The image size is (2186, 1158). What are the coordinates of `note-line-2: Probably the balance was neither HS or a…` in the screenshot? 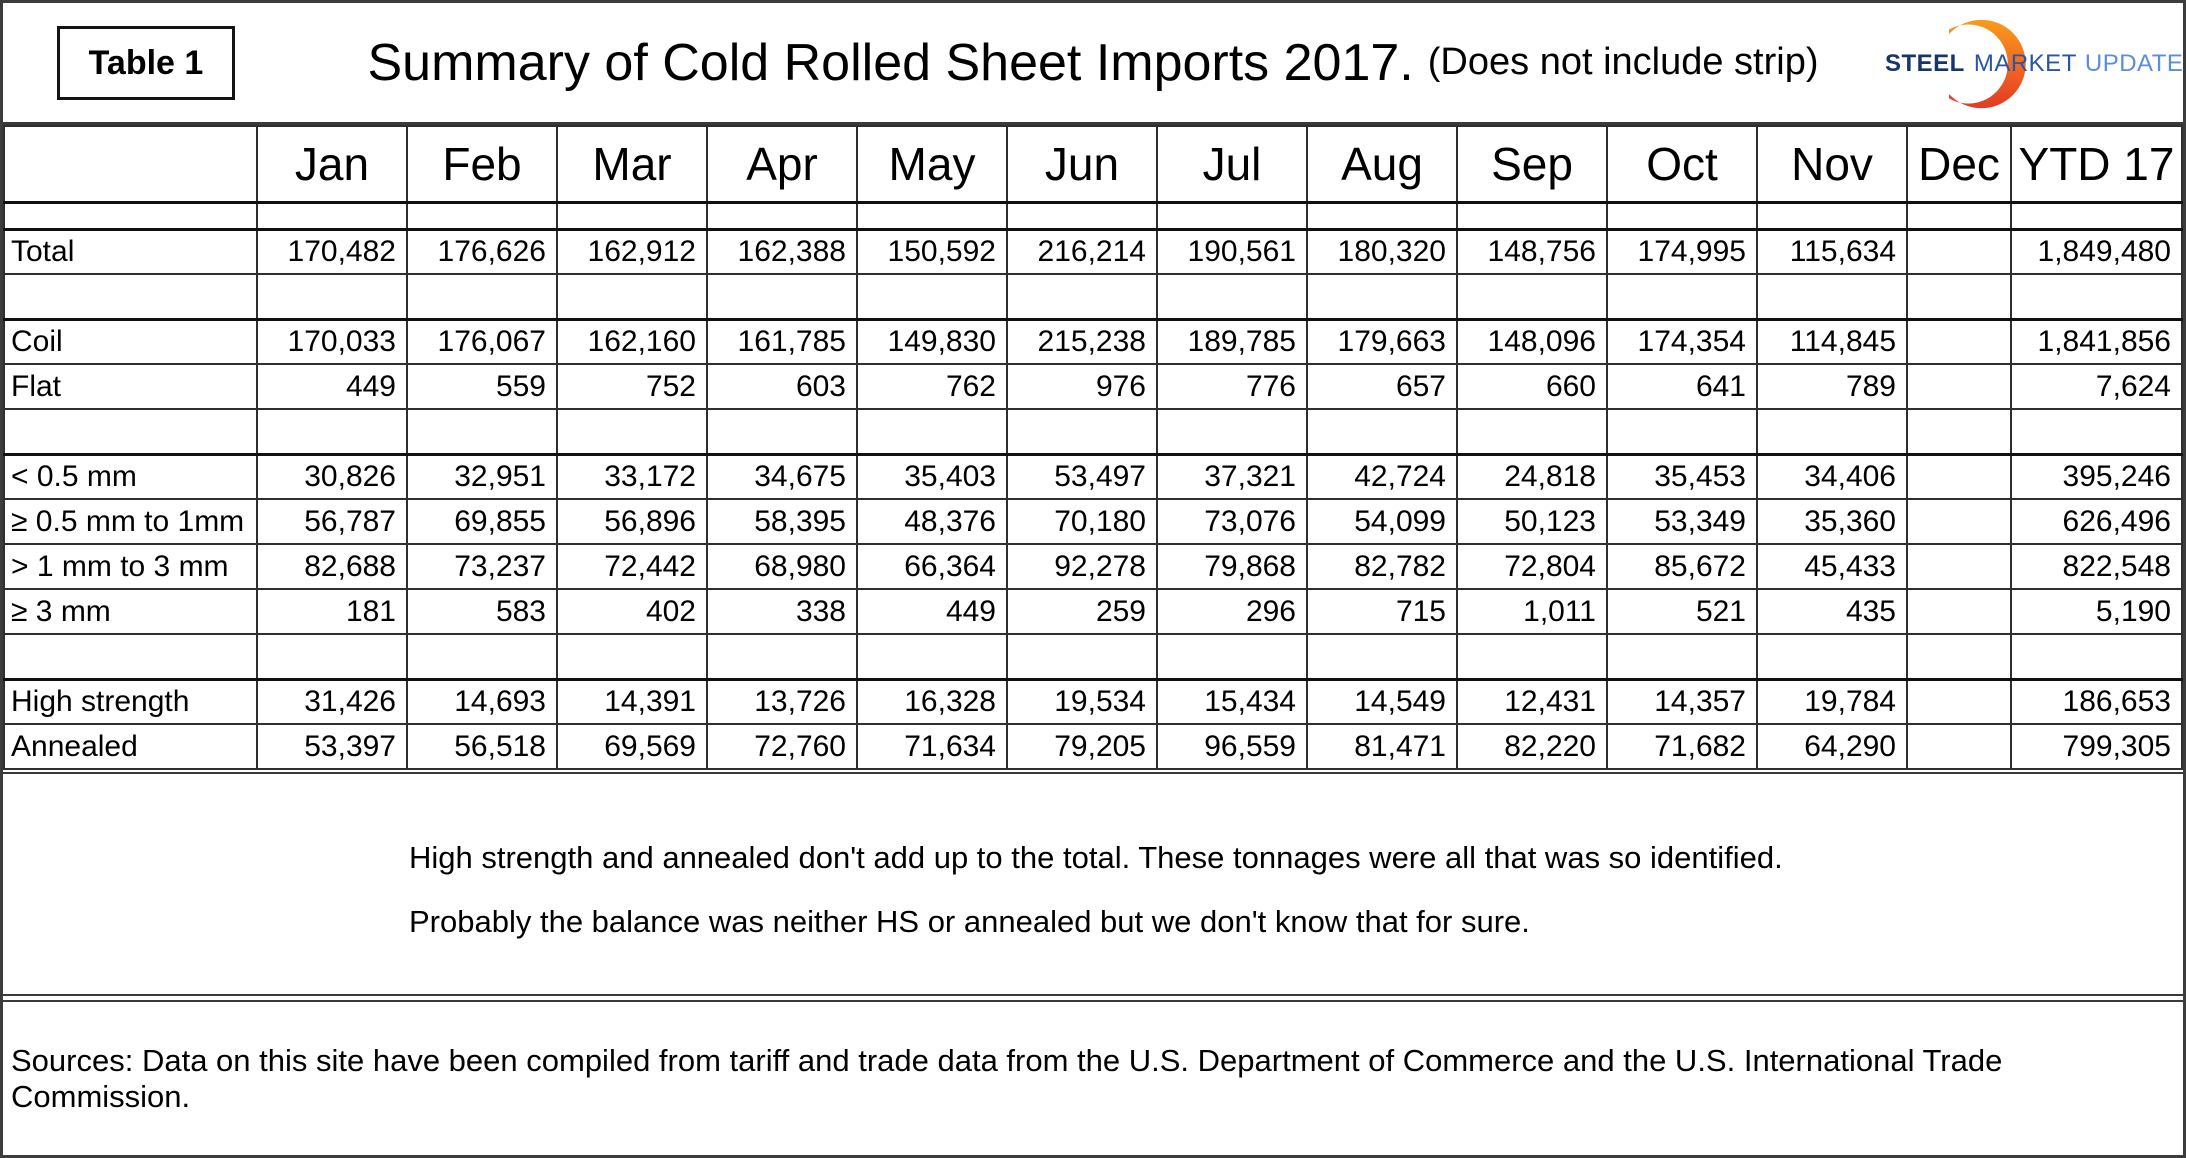 It's located at (969, 921).